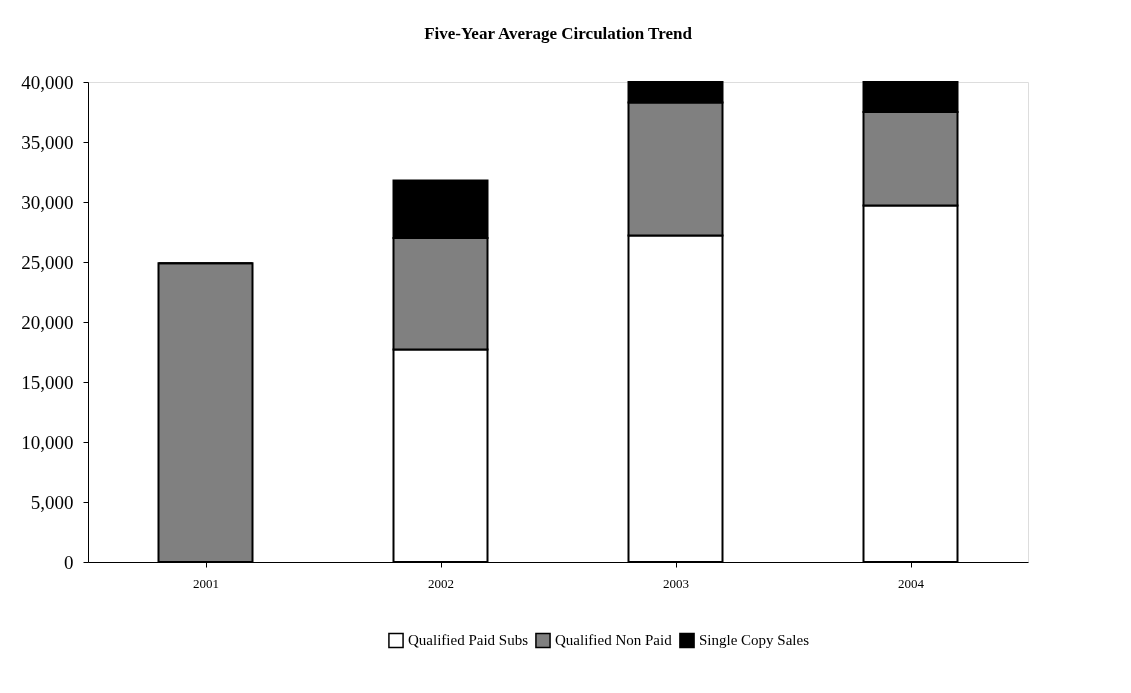 The width and height of the screenshot is (1131, 693). Describe the element at coordinates (676, 583) in the screenshot. I see `x-tick-label: 2003` at that location.